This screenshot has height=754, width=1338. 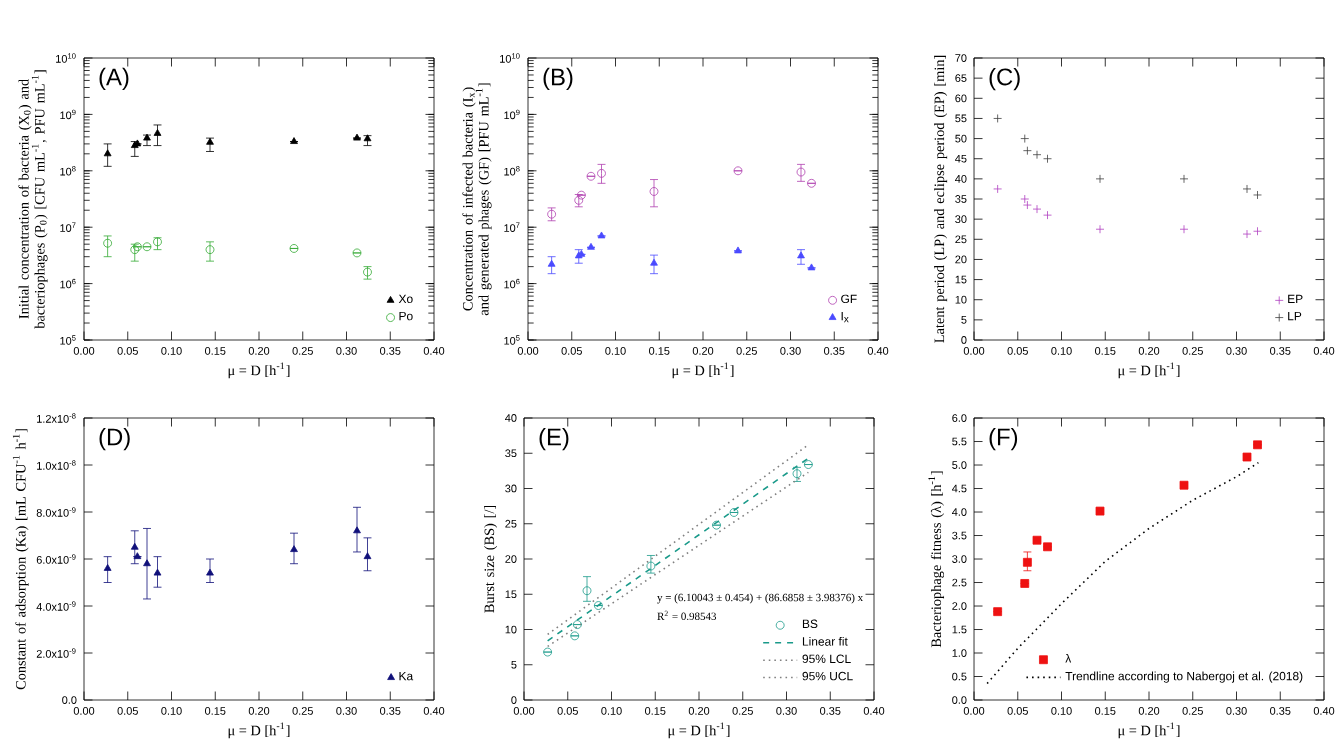 I want to click on chart-title: (D), so click(x=114, y=439).